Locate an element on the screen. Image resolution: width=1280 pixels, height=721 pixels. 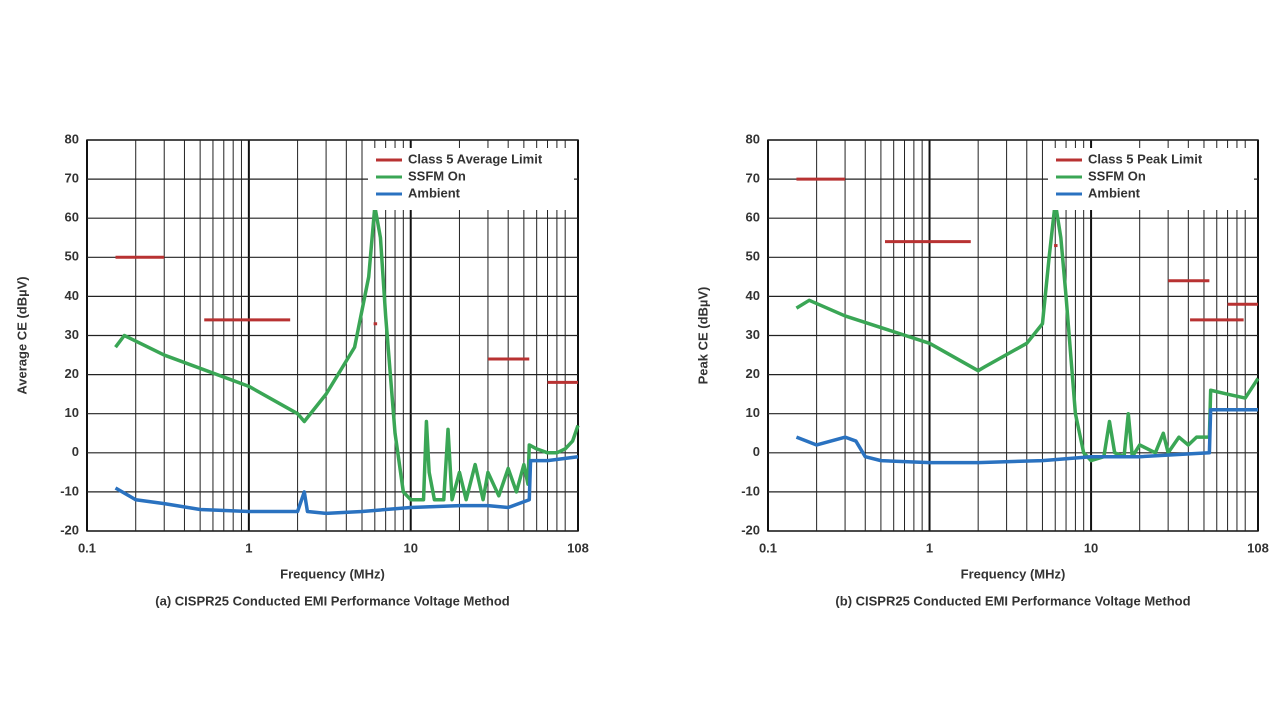
y-axis-label: Average CE (dBµV) is located at coordinates (21, 335).